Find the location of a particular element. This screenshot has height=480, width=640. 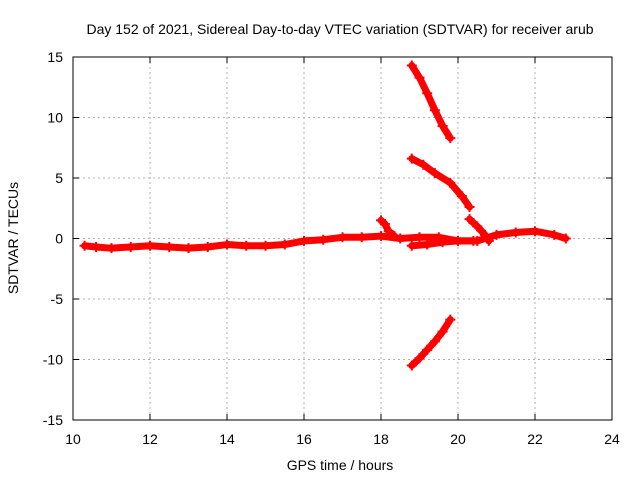

x-tick-label: 14 is located at coordinates (227, 439).